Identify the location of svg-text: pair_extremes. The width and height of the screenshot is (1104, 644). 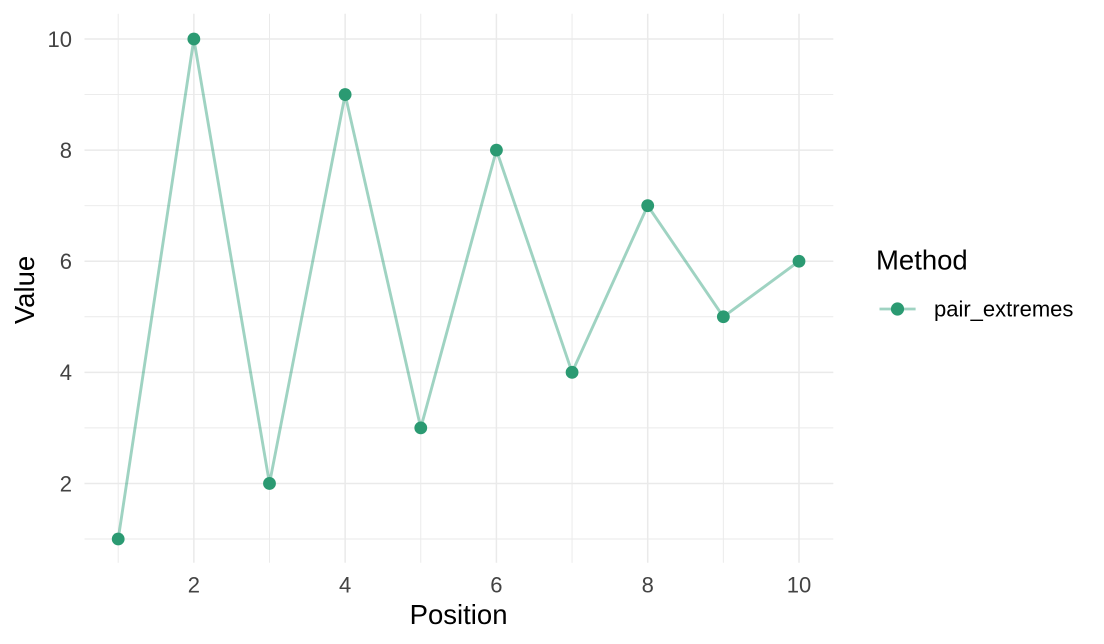
(1003, 309).